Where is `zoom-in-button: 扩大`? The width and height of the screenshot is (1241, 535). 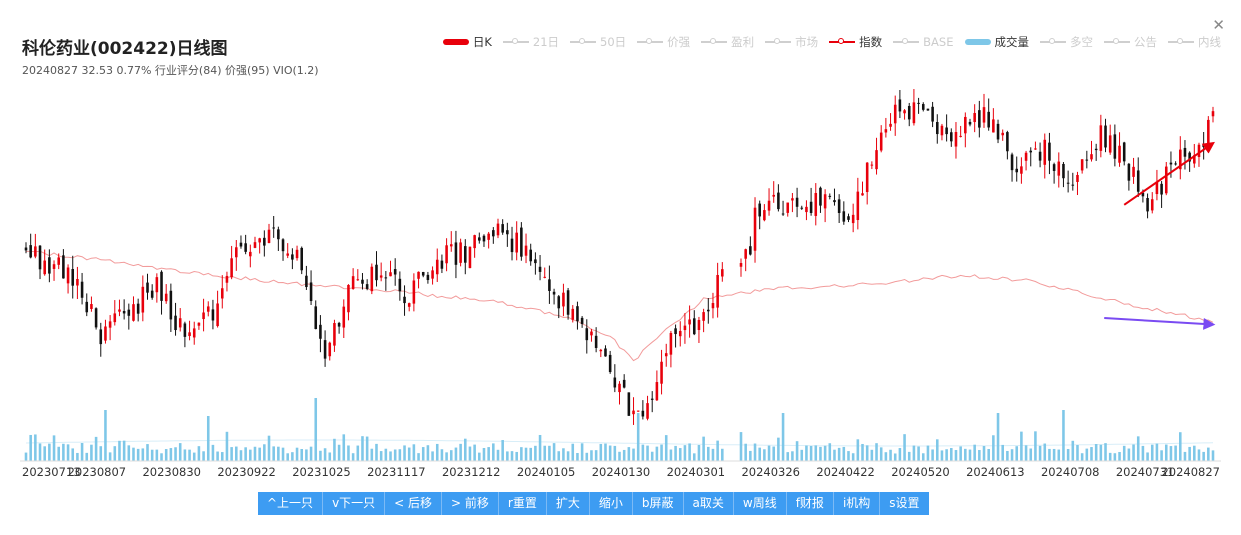 zoom-in-button: 扩大 is located at coordinates (568, 503).